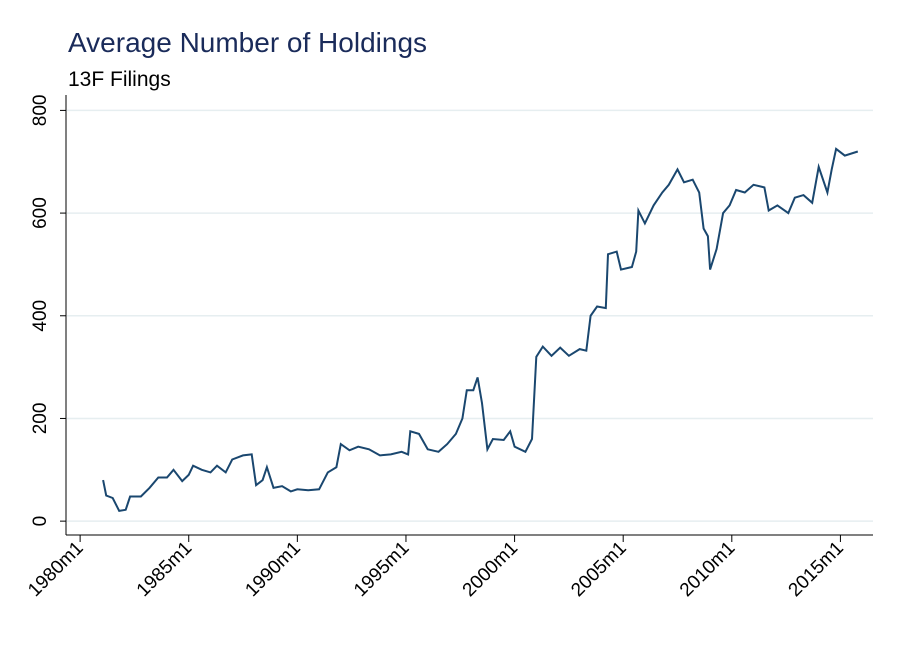 This screenshot has width=897, height=653. What do you see at coordinates (164, 569) in the screenshot?
I see `x-tick-label: 1985m1` at bounding box center [164, 569].